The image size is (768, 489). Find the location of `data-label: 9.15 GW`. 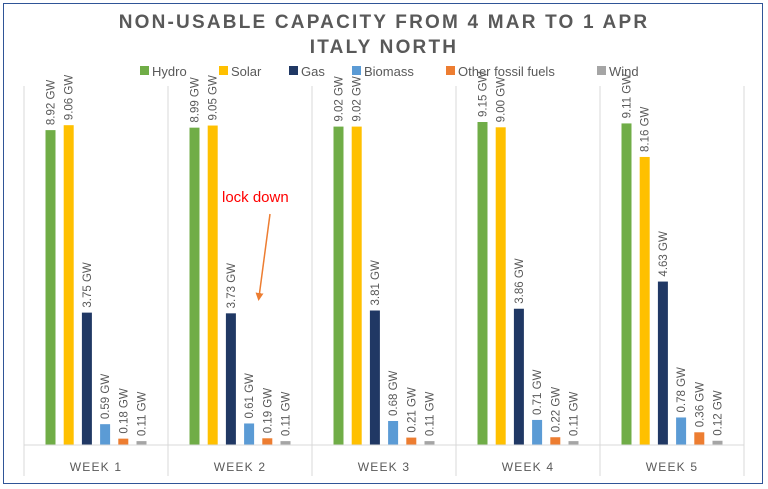

data-label: 9.15 GW is located at coordinates (484, 94).